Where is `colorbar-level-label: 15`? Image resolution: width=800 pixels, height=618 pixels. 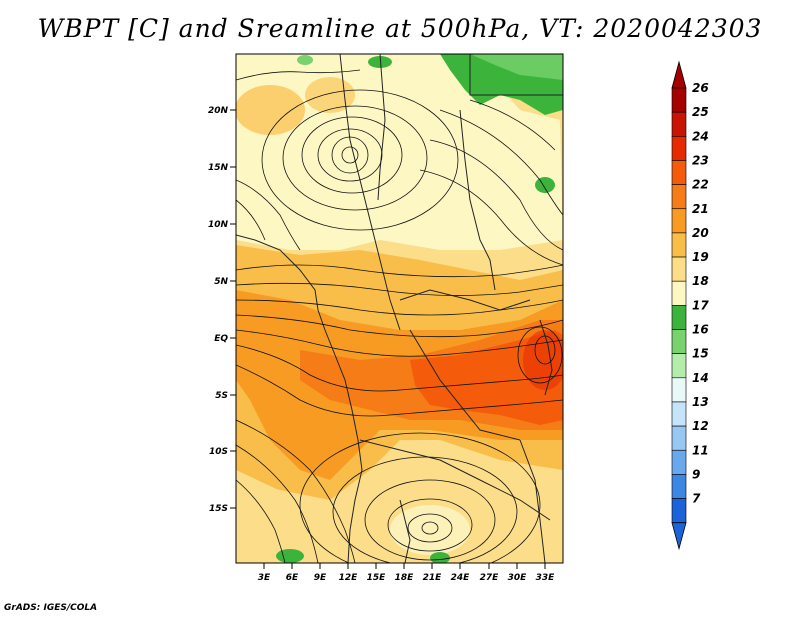 colorbar-level-label: 15 is located at coordinates (700, 354).